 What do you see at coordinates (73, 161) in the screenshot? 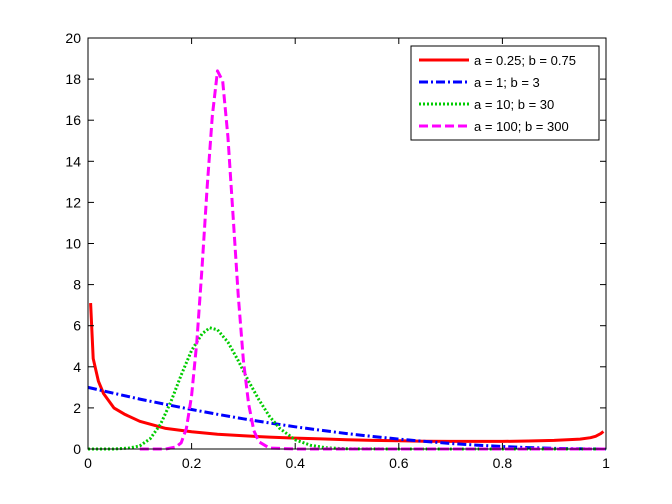
I see `y-tick-label: 14` at bounding box center [73, 161].